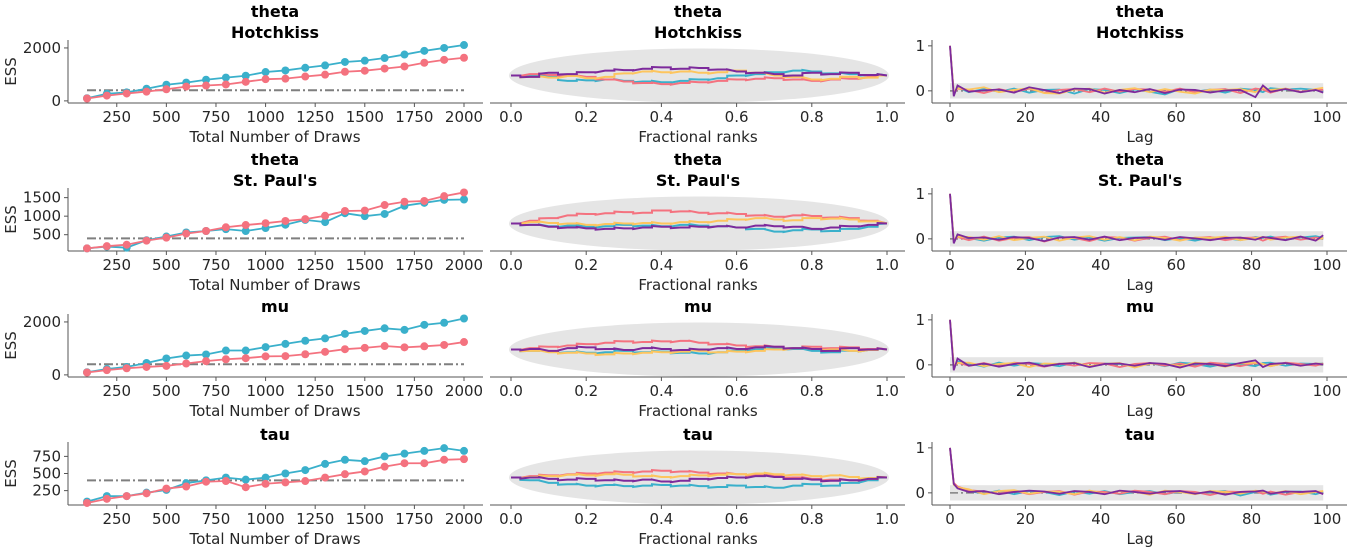  I want to click on x-tick-label: 1500, so click(365, 265).